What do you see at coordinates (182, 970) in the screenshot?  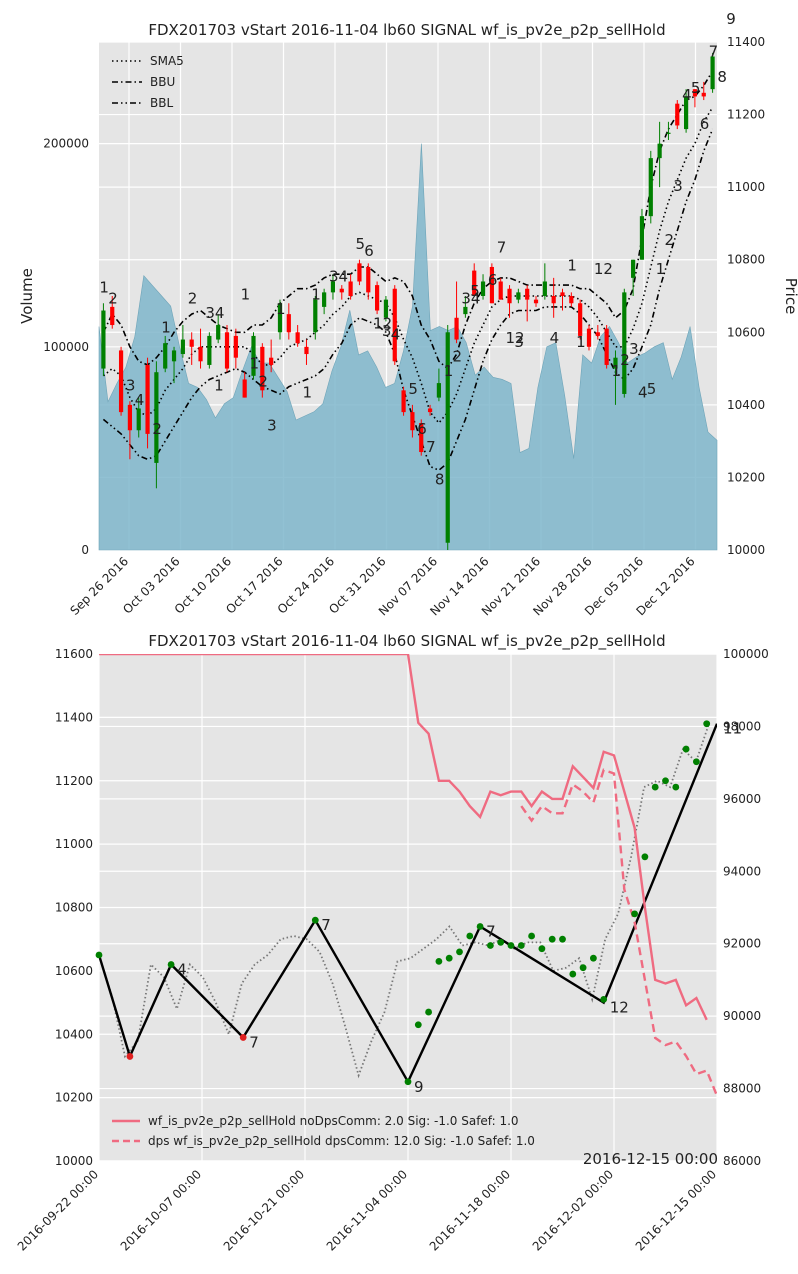 I see `zigzag-count-label: 4` at bounding box center [182, 970].